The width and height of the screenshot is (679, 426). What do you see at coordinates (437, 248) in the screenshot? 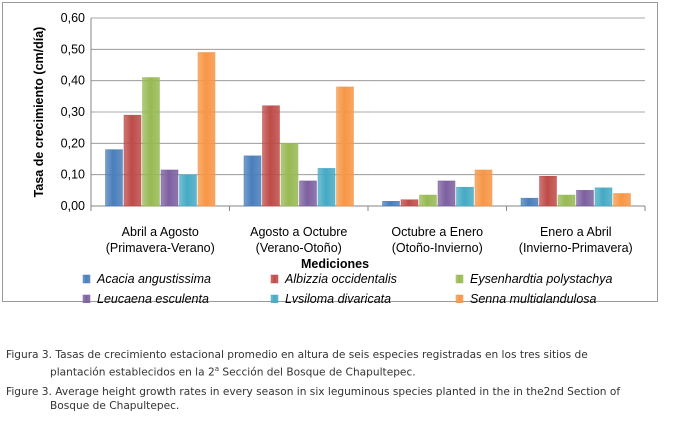
I see `x-tick-label: (Otoño-Invierno)` at bounding box center [437, 248].